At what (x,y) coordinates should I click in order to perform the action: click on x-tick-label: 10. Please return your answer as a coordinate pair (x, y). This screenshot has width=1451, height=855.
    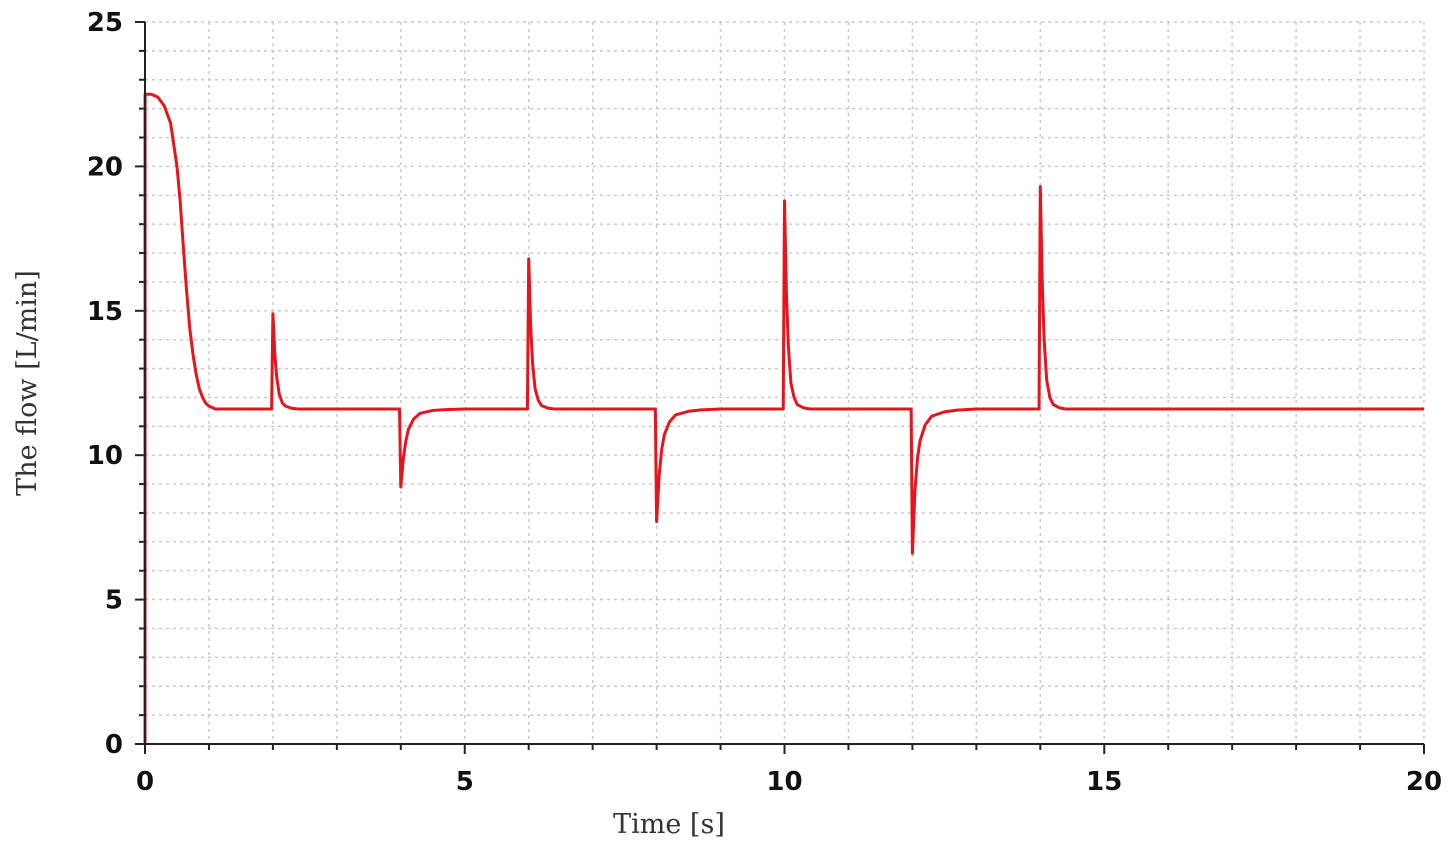
    Looking at the image, I should click on (784, 782).